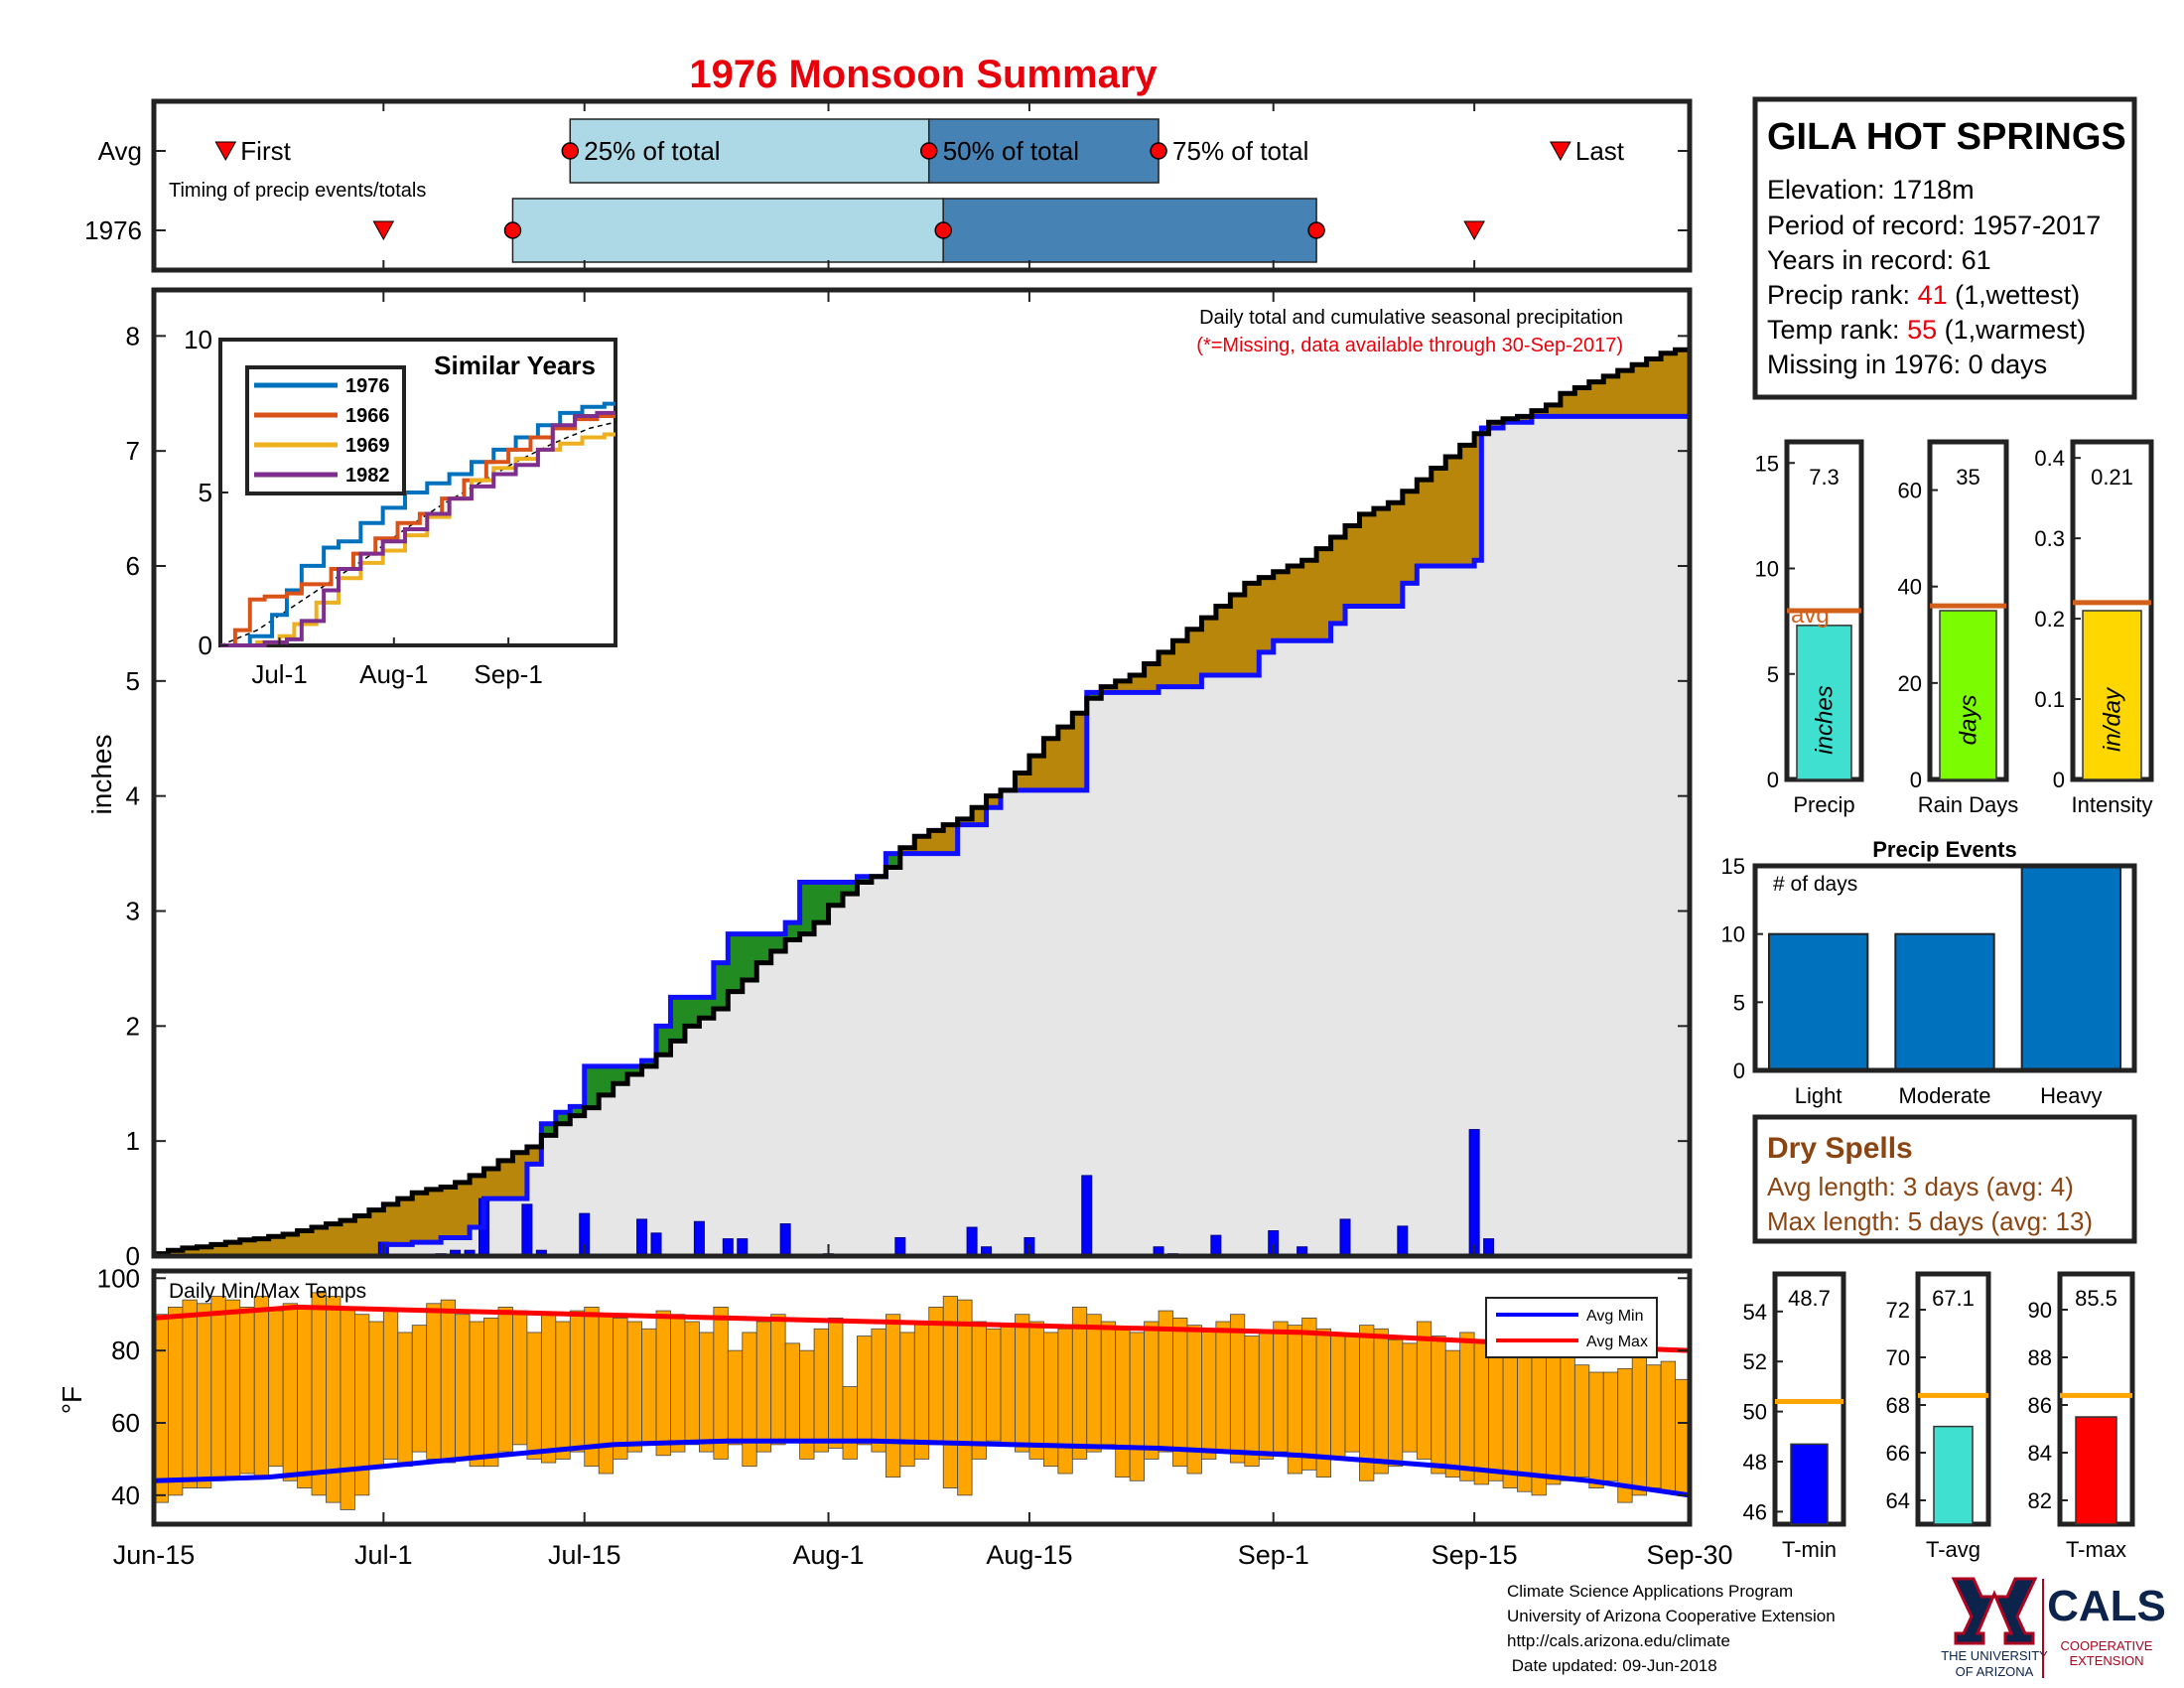 The width and height of the screenshot is (2184, 1688). What do you see at coordinates (1810, 615) in the screenshot?
I see `avg-text-label: avg` at bounding box center [1810, 615].